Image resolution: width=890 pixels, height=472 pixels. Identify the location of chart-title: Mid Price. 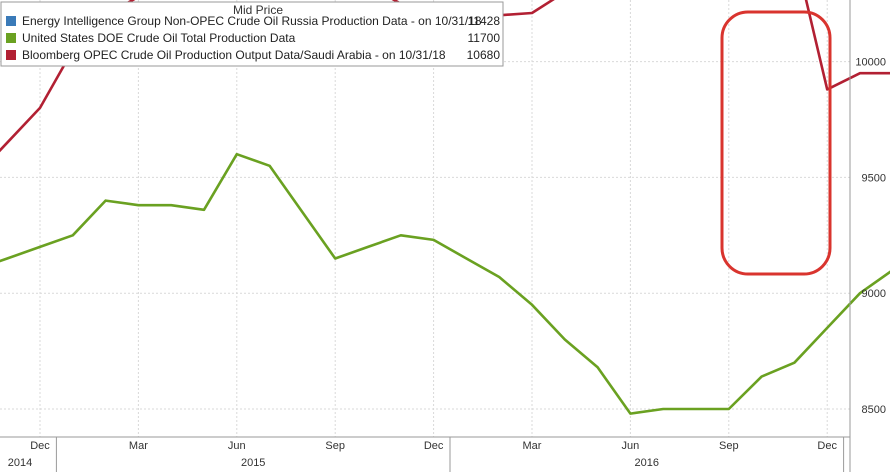
(258, 10).